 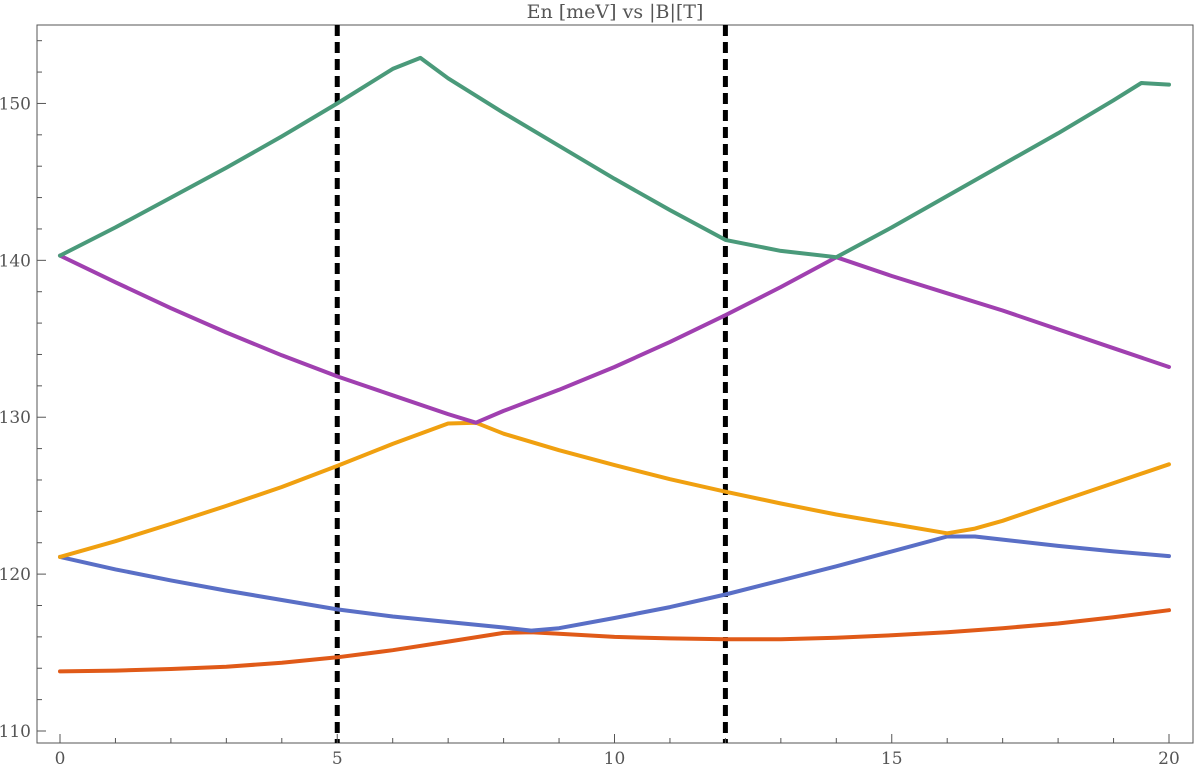 What do you see at coordinates (1169, 759) in the screenshot?
I see `x-tick-label: 20` at bounding box center [1169, 759].